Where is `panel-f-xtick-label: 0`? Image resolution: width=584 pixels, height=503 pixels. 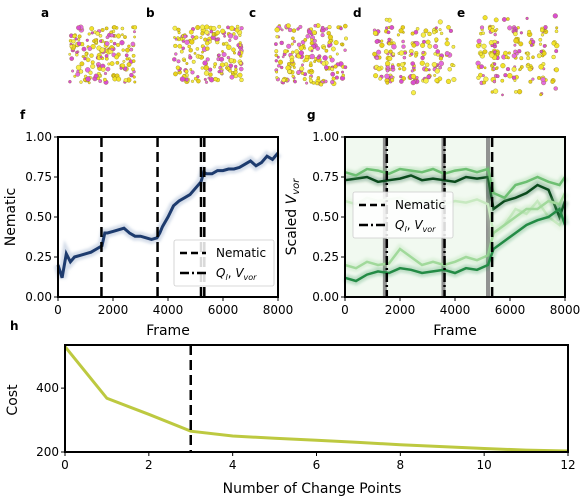 panel-f-xtick-label: 0 is located at coordinates (58, 310).